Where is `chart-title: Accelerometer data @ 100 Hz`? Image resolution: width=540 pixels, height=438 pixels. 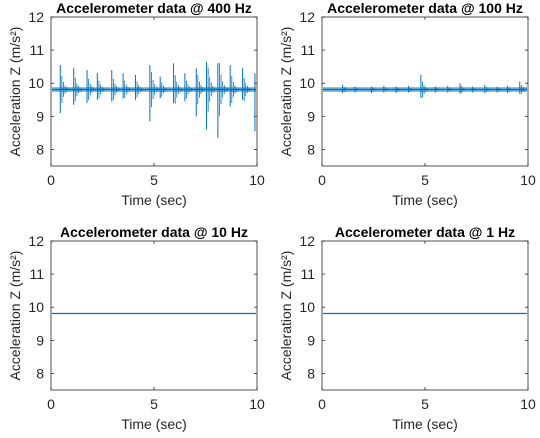
chart-title: Accelerometer data @ 100 Hz is located at coordinates (425, 8).